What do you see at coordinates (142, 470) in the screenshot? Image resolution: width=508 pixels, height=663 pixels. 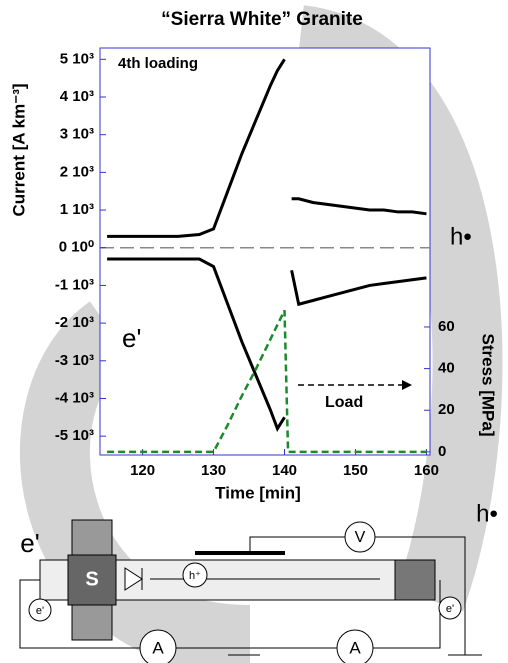 I see `x-tick-label: 120` at bounding box center [142, 470].